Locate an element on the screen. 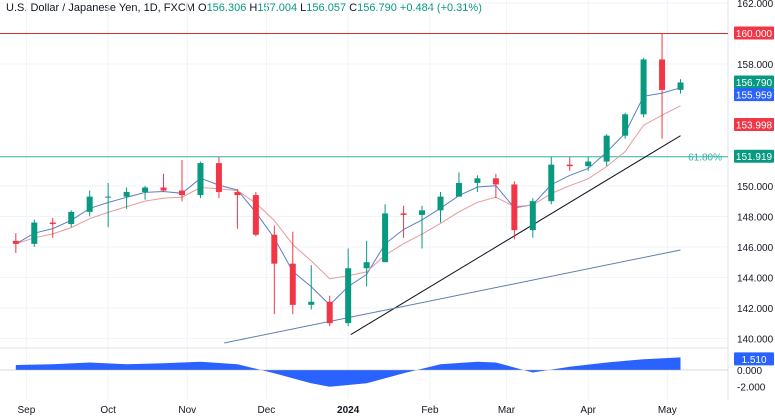  price-label: 155.959 is located at coordinates (754, 95).